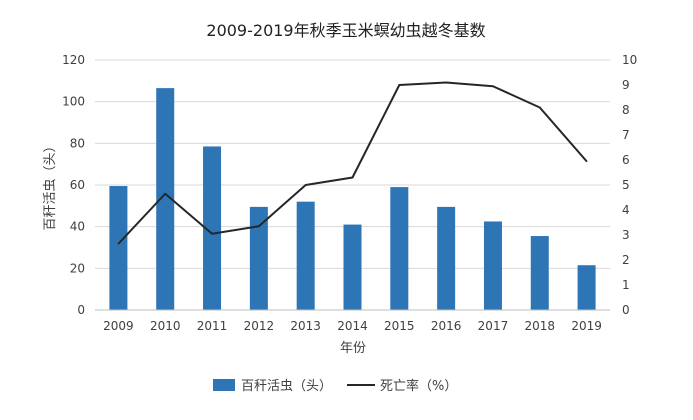 The height and width of the screenshot is (420, 693). Describe the element at coordinates (493, 86) in the screenshot. I see `mortality-point-2017` at that location.